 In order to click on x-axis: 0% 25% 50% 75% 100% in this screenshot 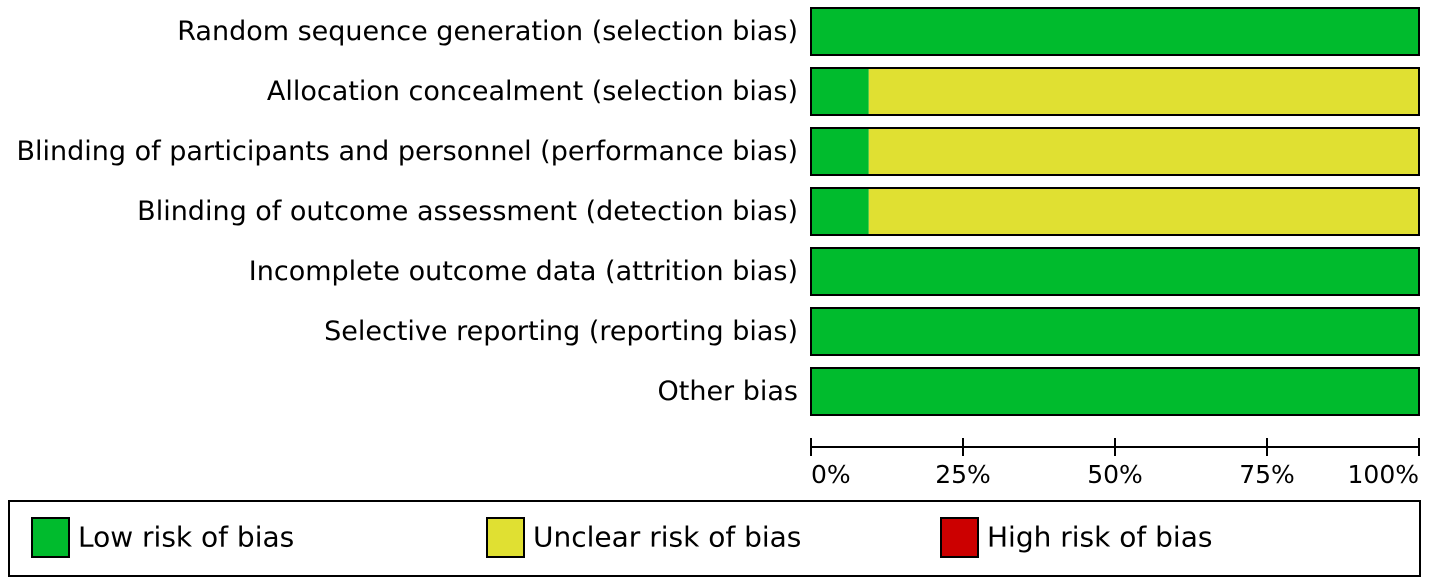, I will do `click(1115, 463)`.